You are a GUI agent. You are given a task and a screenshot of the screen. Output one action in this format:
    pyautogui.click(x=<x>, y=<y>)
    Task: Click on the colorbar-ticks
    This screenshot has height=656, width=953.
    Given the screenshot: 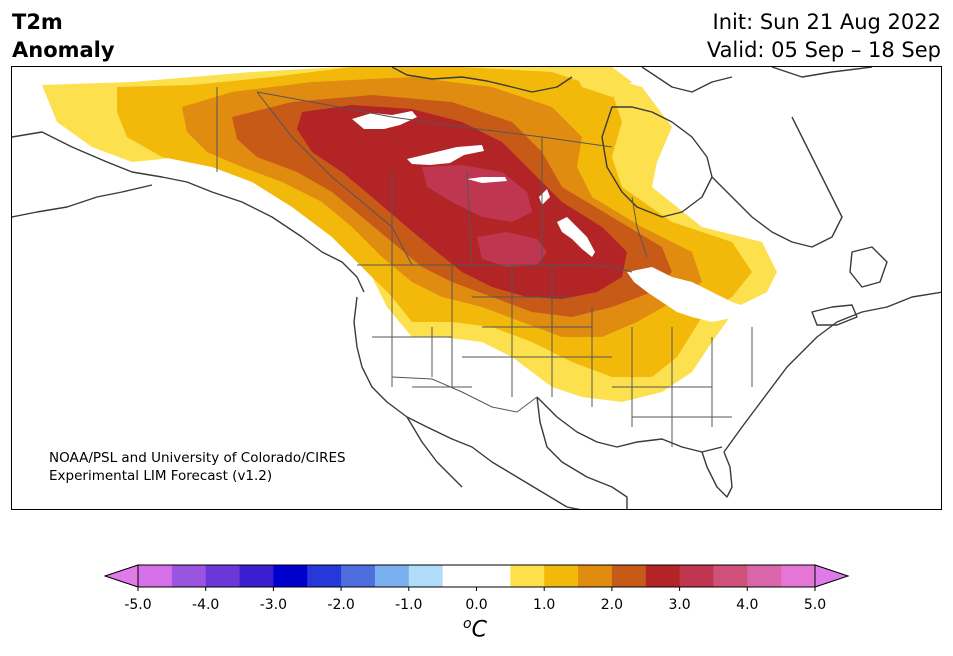 What is the action you would take?
    pyautogui.click(x=476, y=589)
    